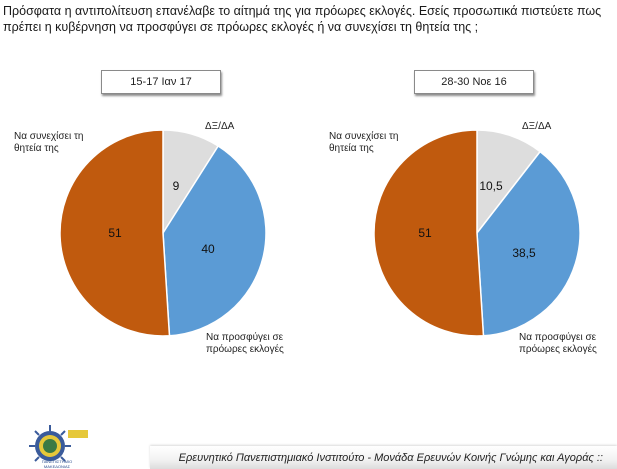  What do you see at coordinates (57, 464) in the screenshot?
I see `logo-caption: ΠΑΝΕΠΙΣΤΗΜΙΟ ΜΑΚΕΔΟΝΙΑΣ` at bounding box center [57, 464].